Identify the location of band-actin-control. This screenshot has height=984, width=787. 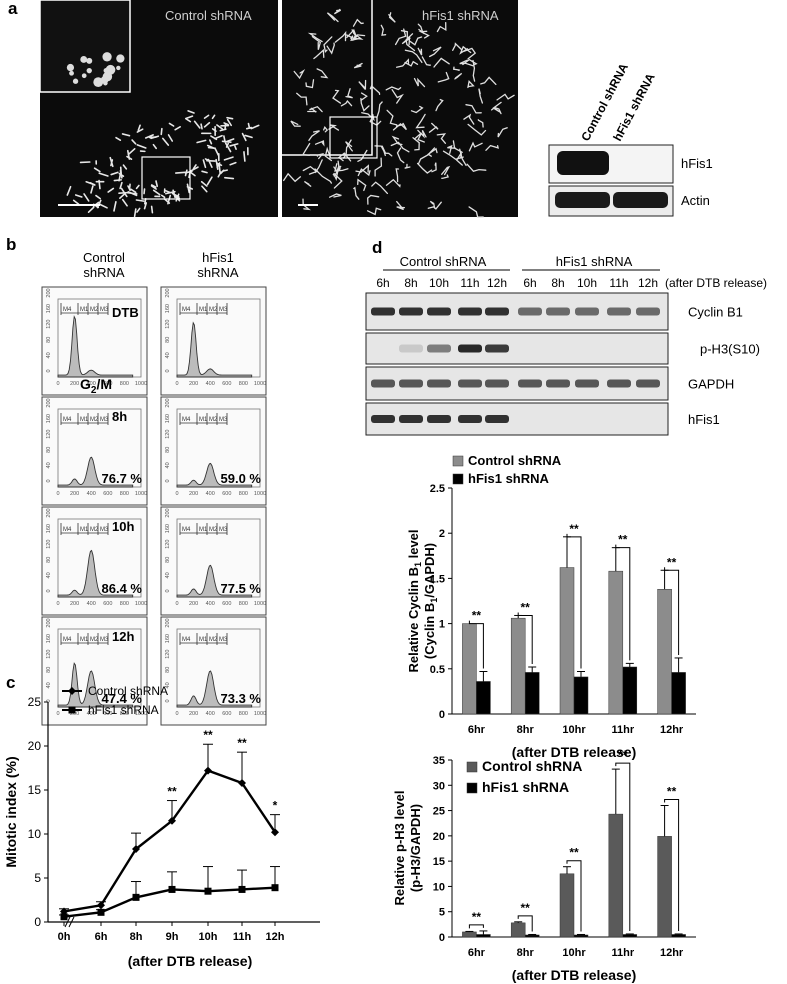
(582, 200).